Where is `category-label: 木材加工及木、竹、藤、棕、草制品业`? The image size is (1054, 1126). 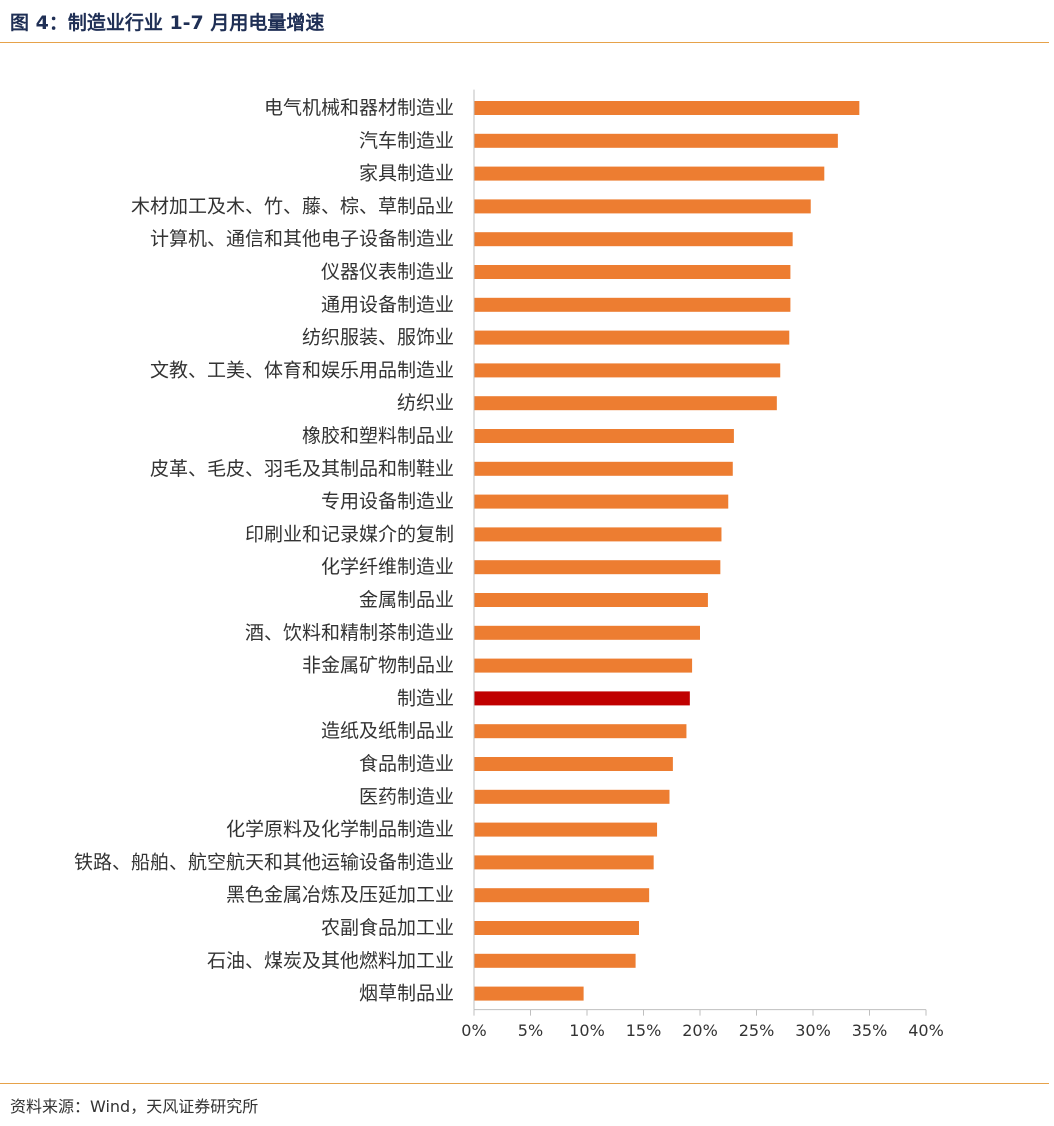
category-label: 木材加工及木、竹、藤、棕、草制品业 is located at coordinates (292, 206).